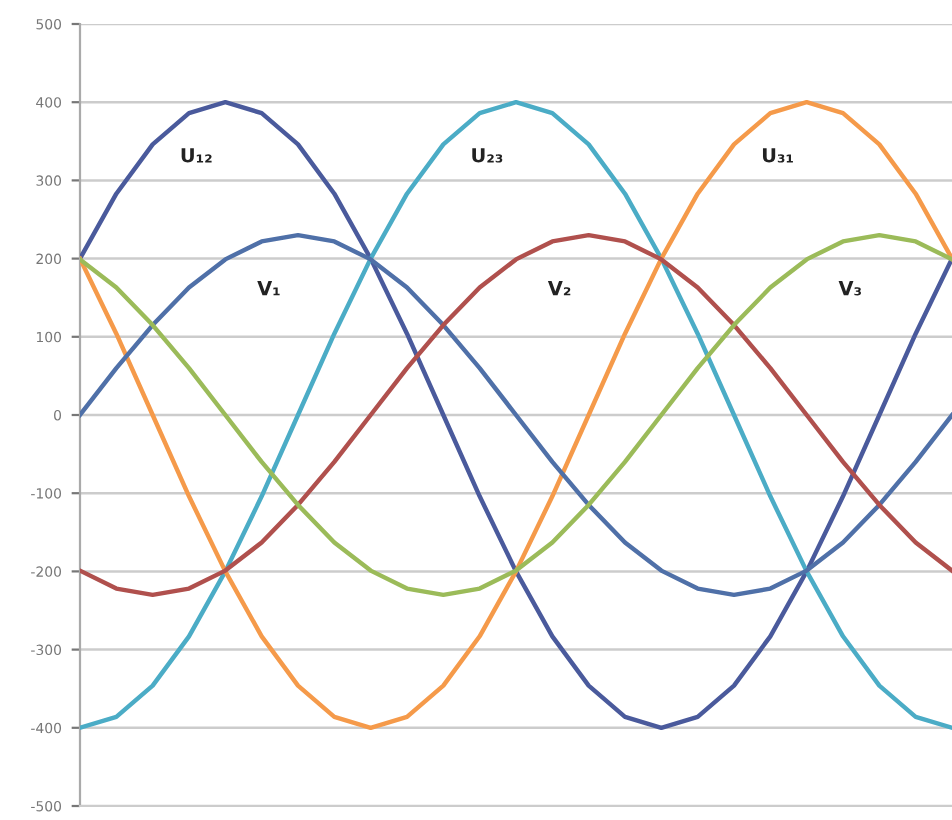 Image resolution: width=952 pixels, height=820 pixels. I want to click on series-label: V₂, so click(559, 288).